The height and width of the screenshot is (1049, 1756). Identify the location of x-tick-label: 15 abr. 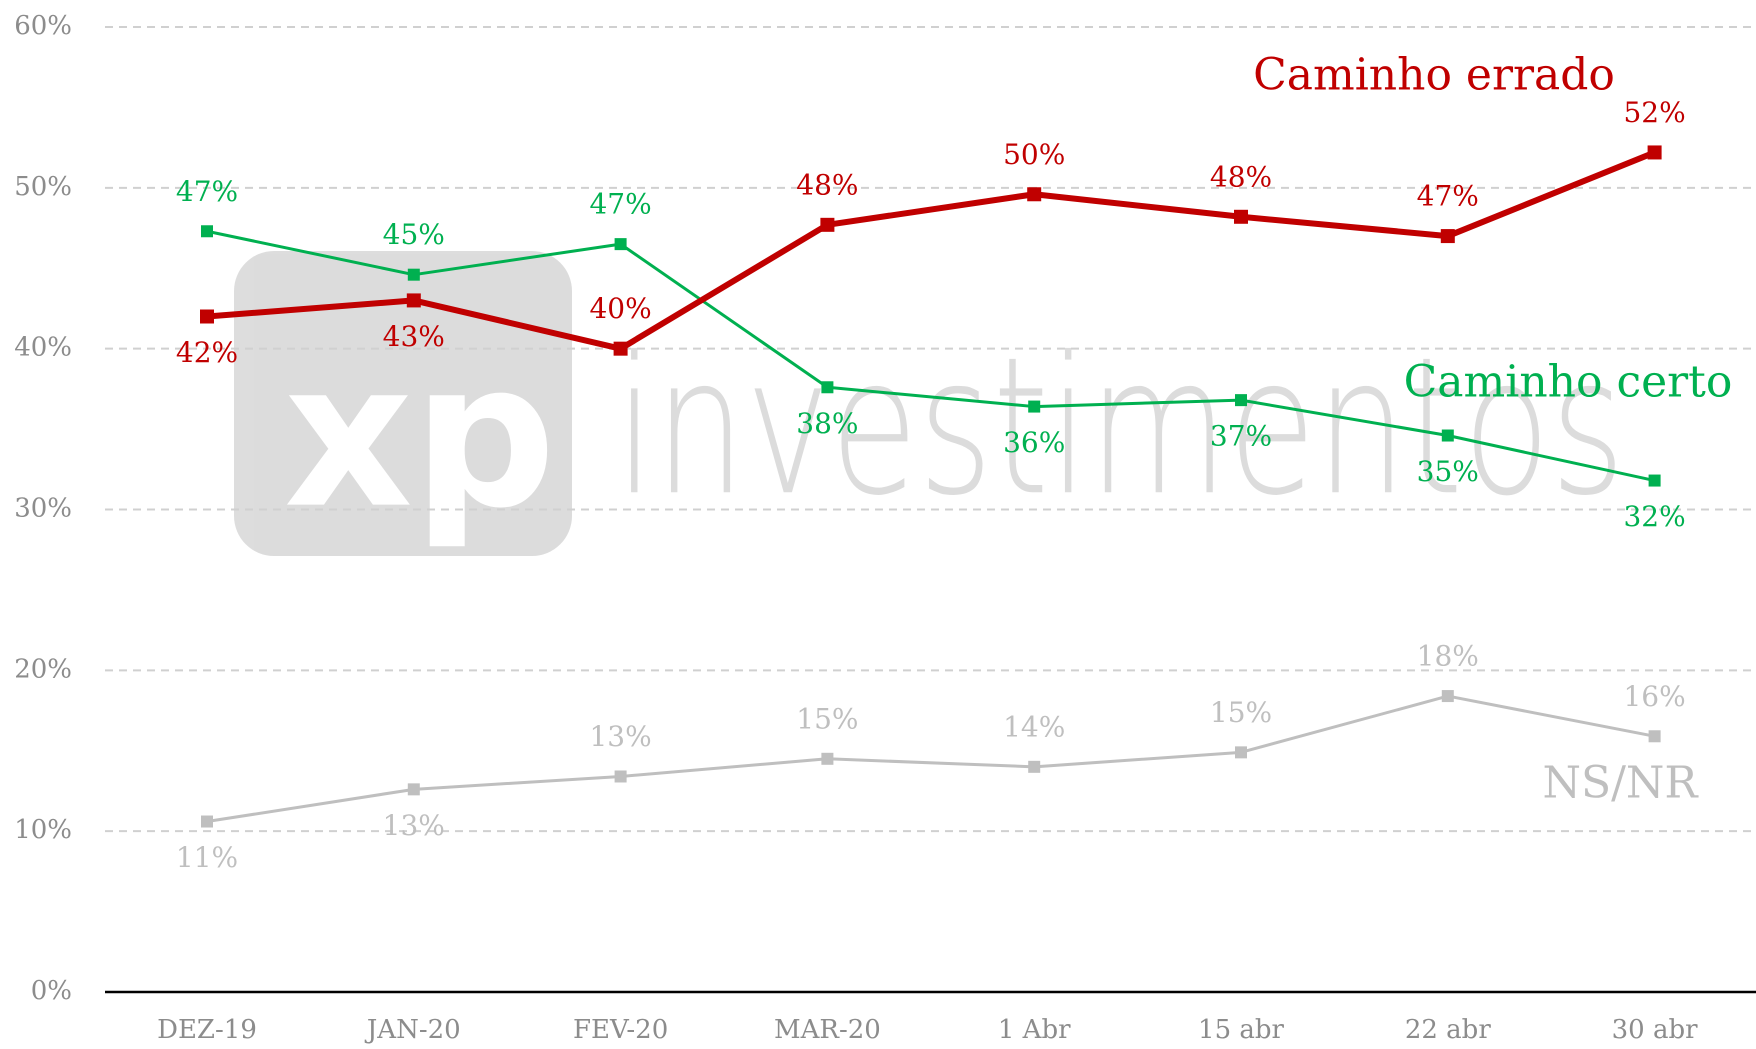
(1241, 1030).